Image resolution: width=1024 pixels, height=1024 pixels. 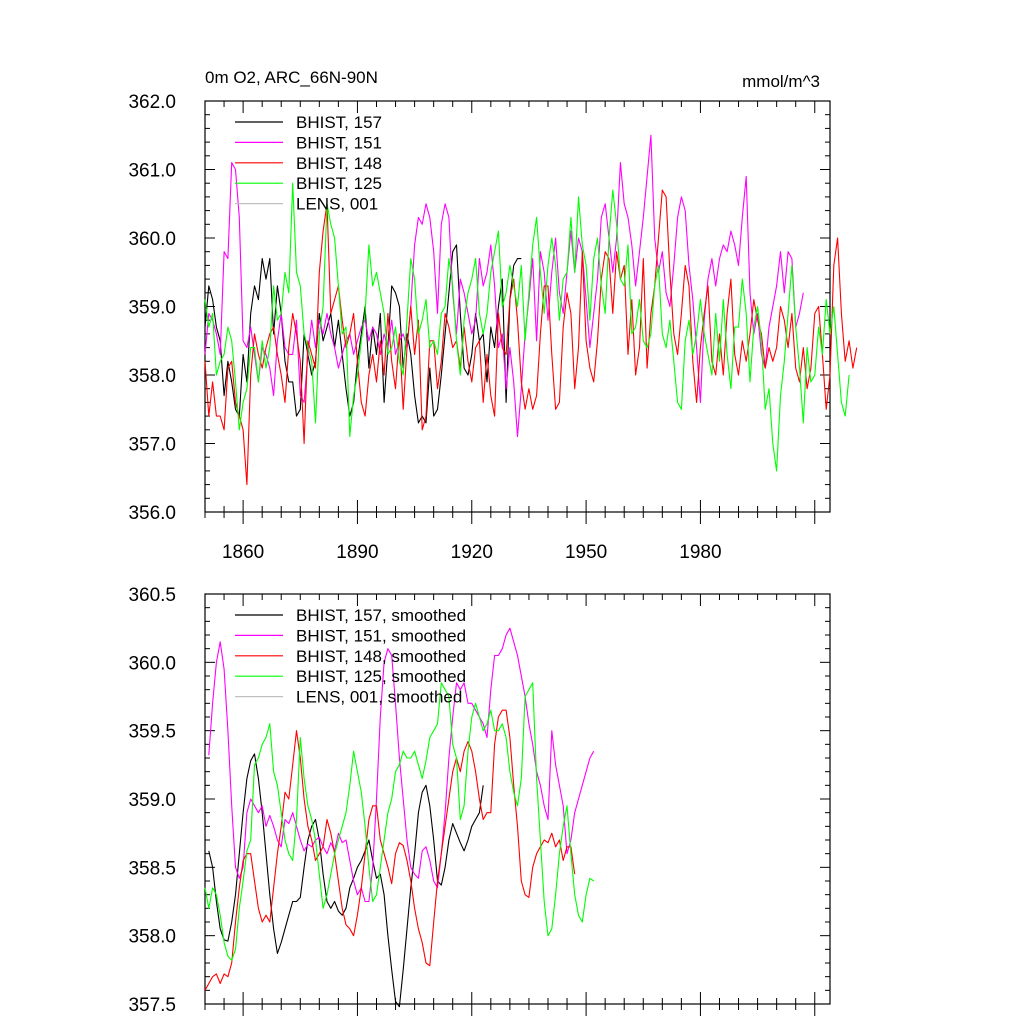 What do you see at coordinates (586, 552) in the screenshot?
I see `x-tick-label: 1950` at bounding box center [586, 552].